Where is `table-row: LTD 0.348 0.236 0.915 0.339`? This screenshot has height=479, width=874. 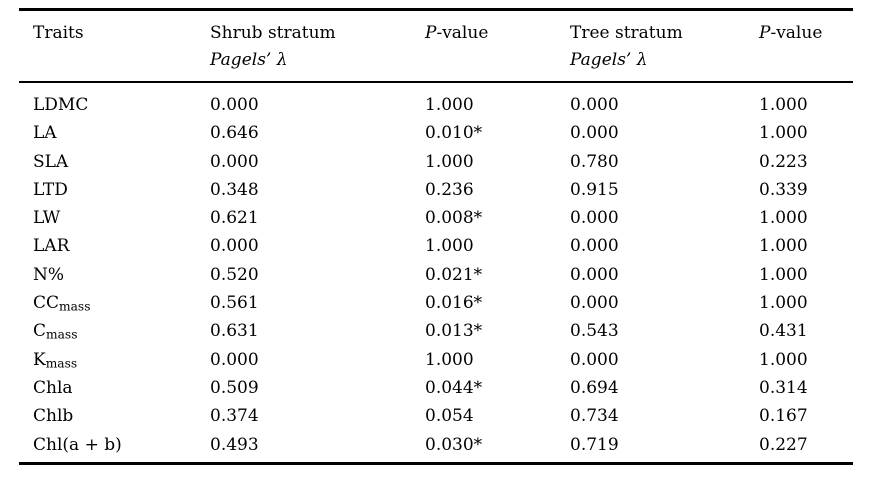 table-row: LTD 0.348 0.236 0.915 0.339 is located at coordinates (436, 190).